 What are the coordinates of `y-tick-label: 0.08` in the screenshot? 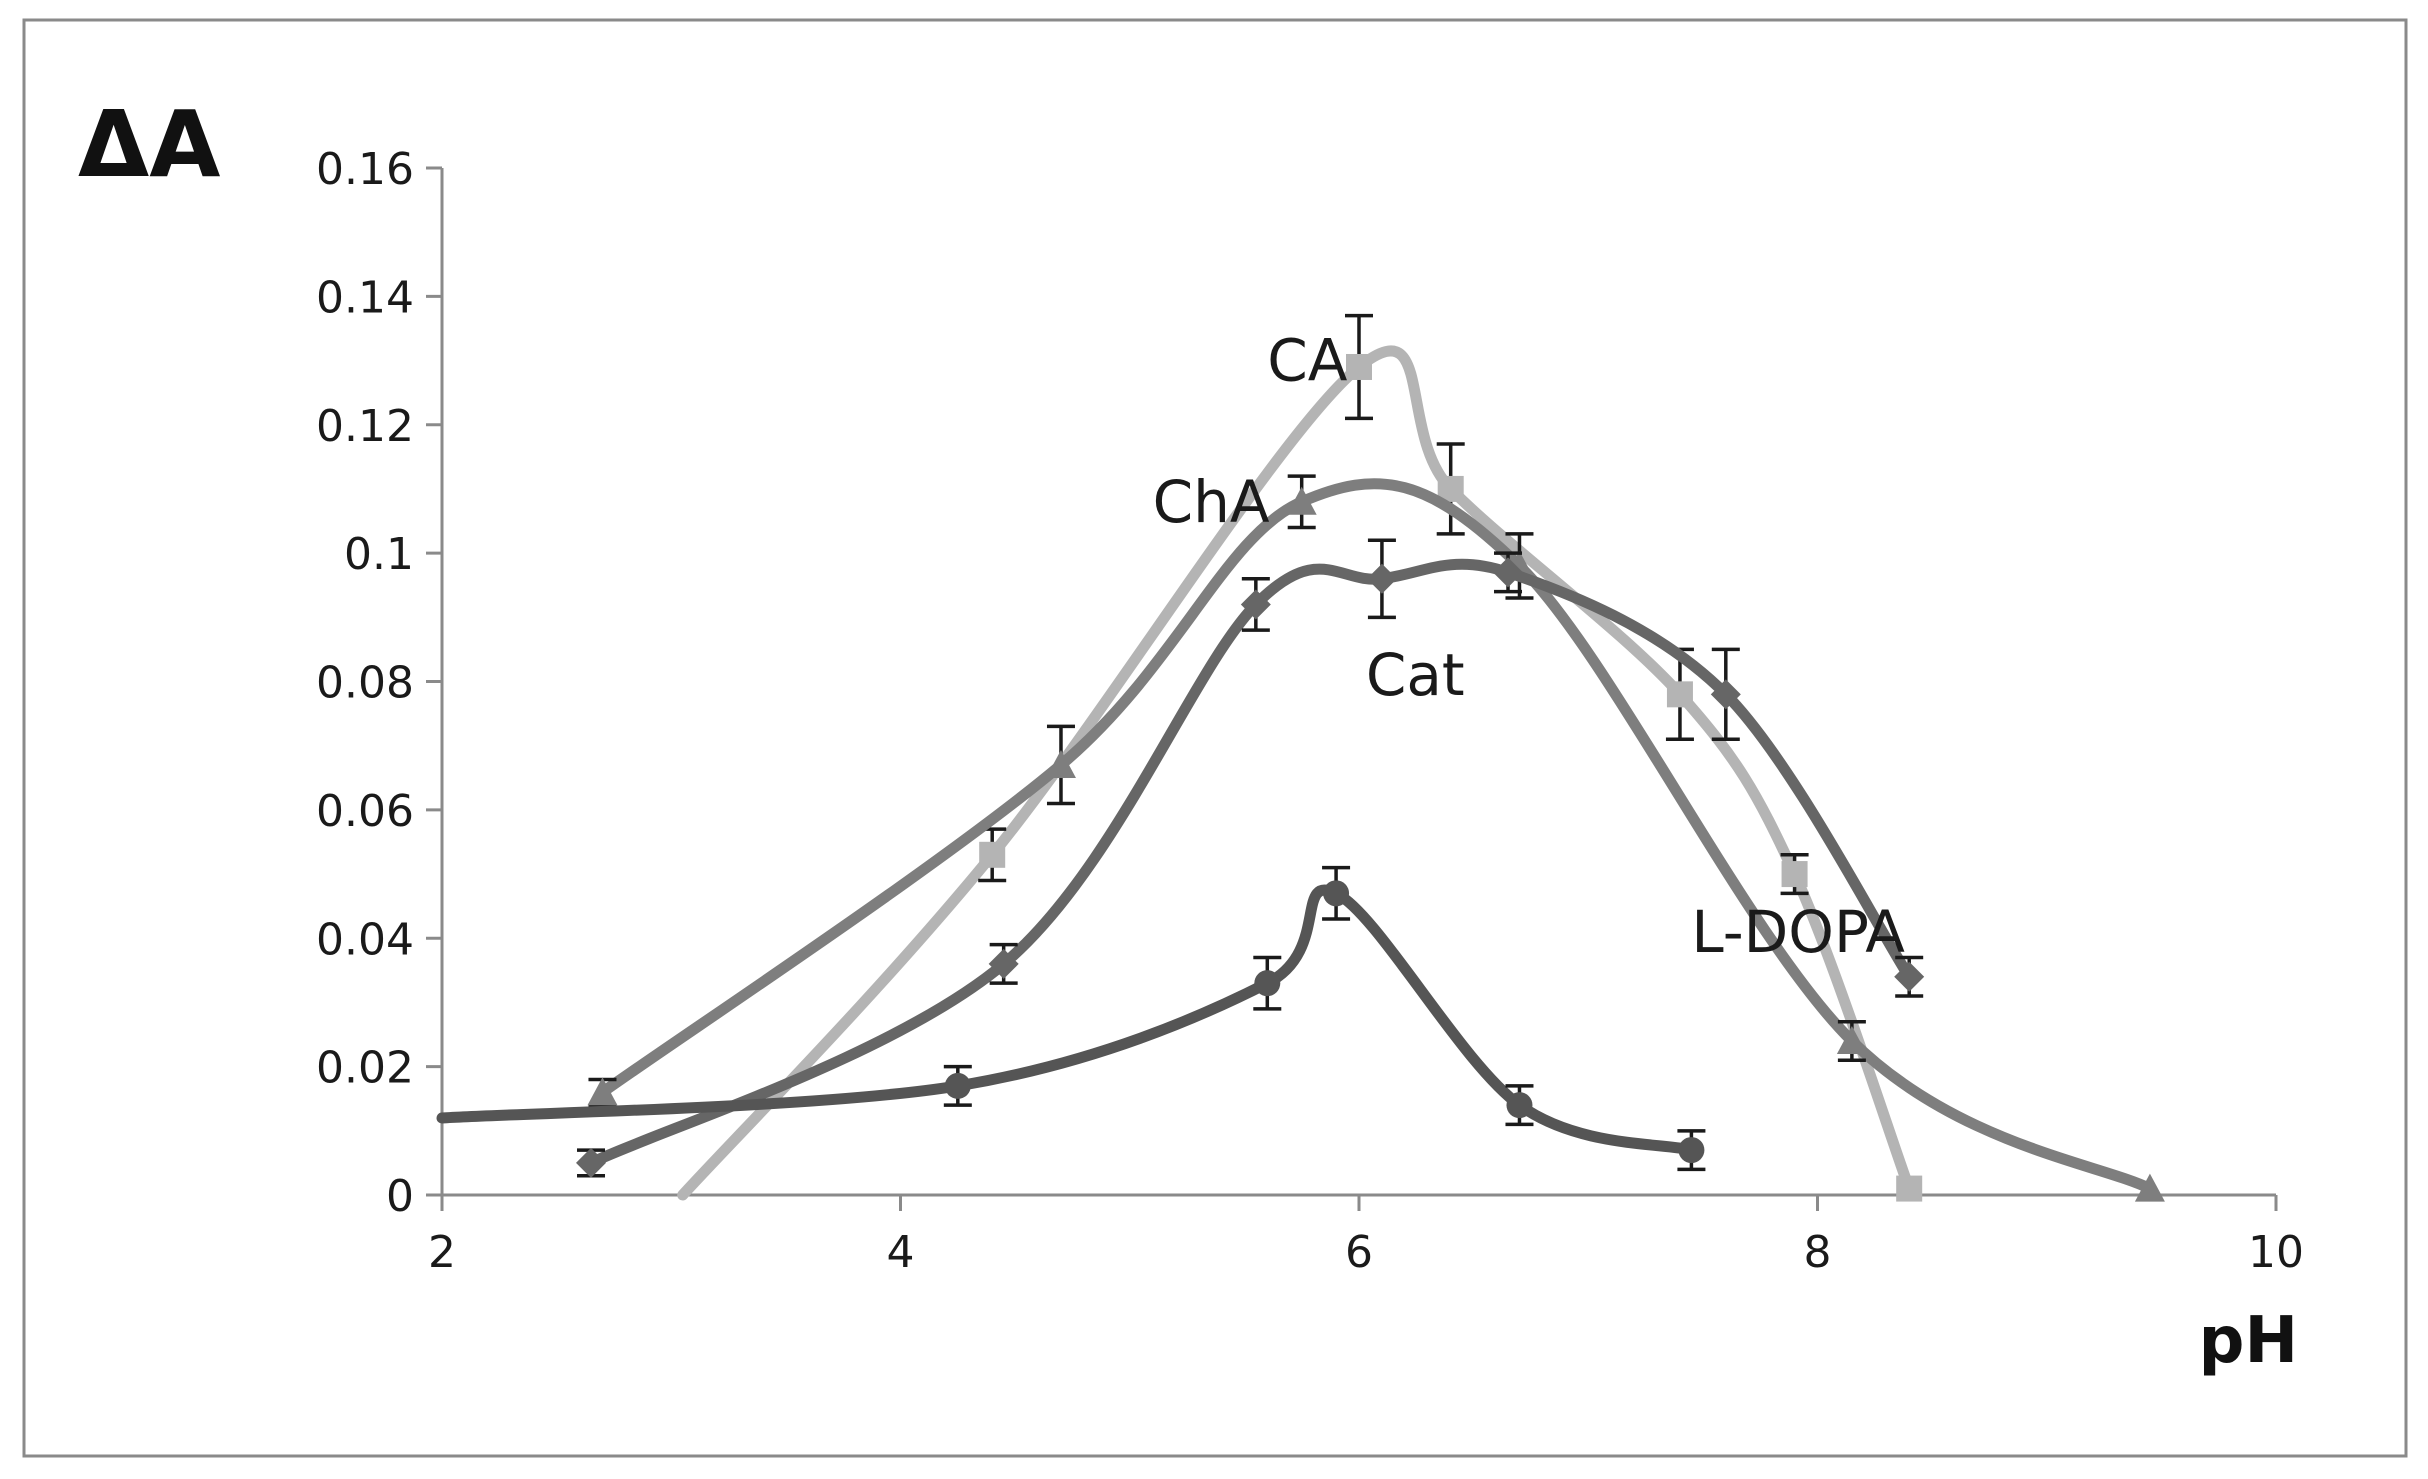 It's located at (365, 683).